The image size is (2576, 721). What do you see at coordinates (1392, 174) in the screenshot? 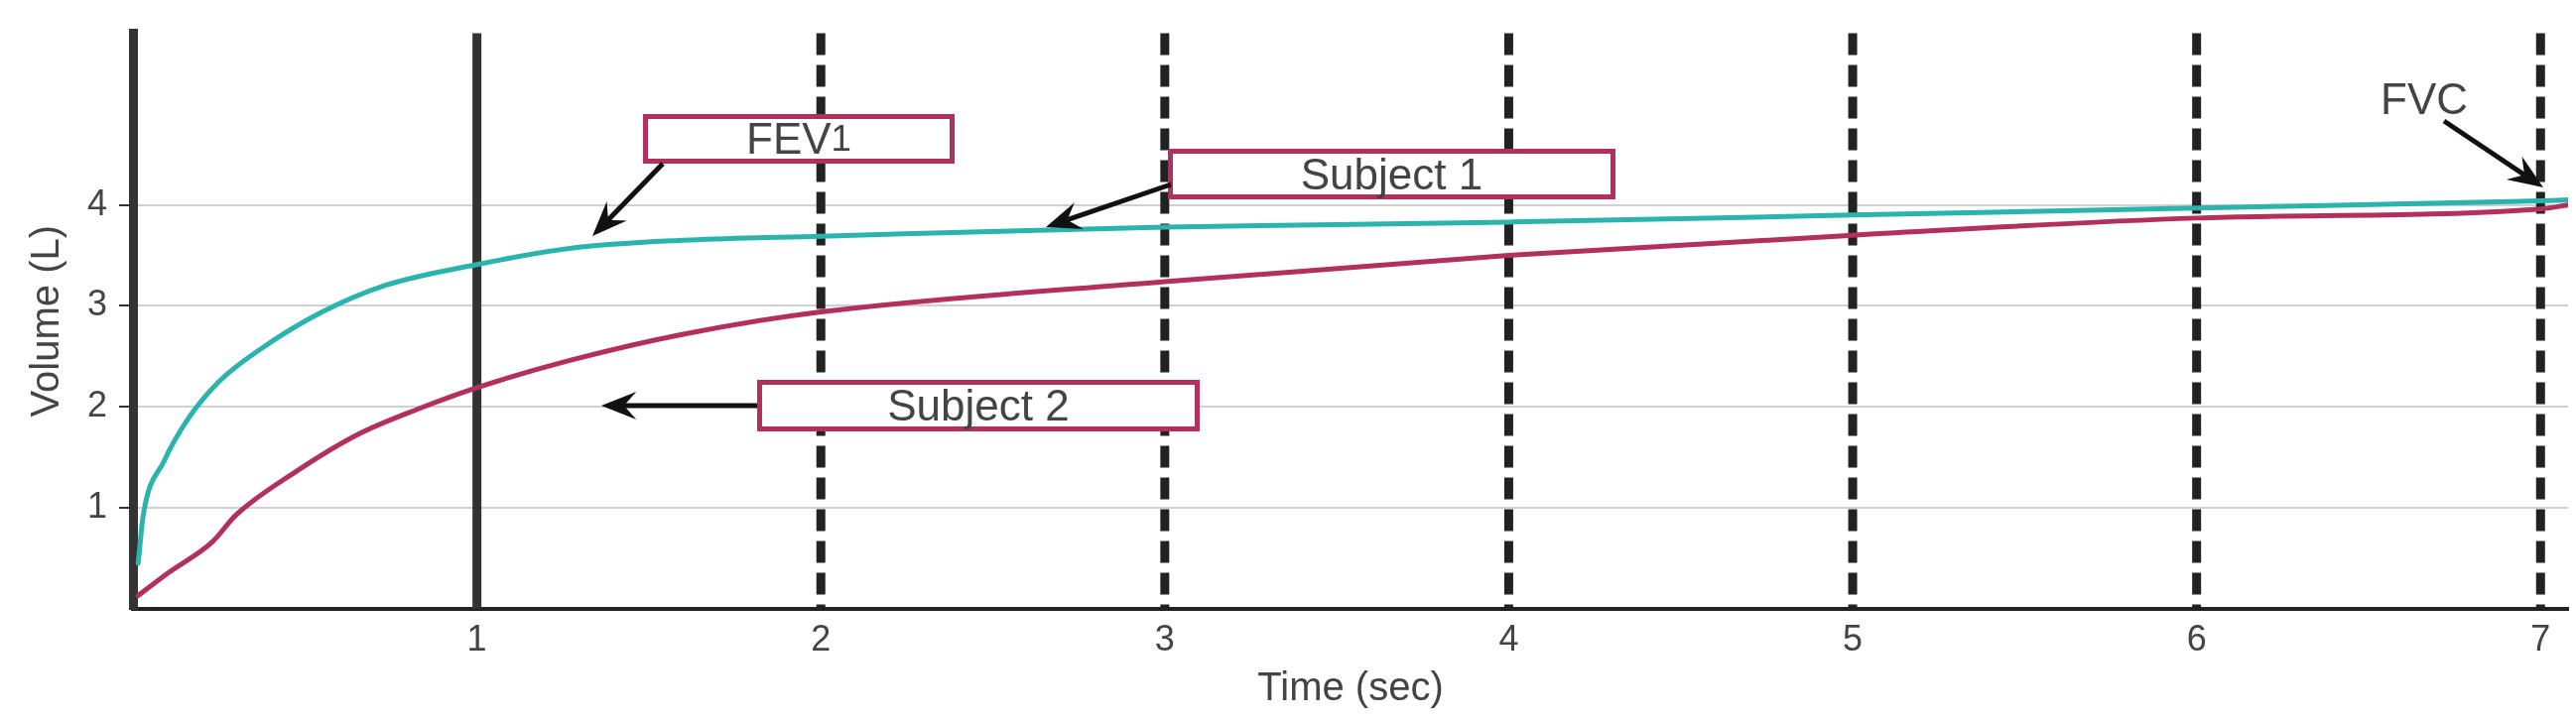
I see `callout-box: Subject 1` at bounding box center [1392, 174].